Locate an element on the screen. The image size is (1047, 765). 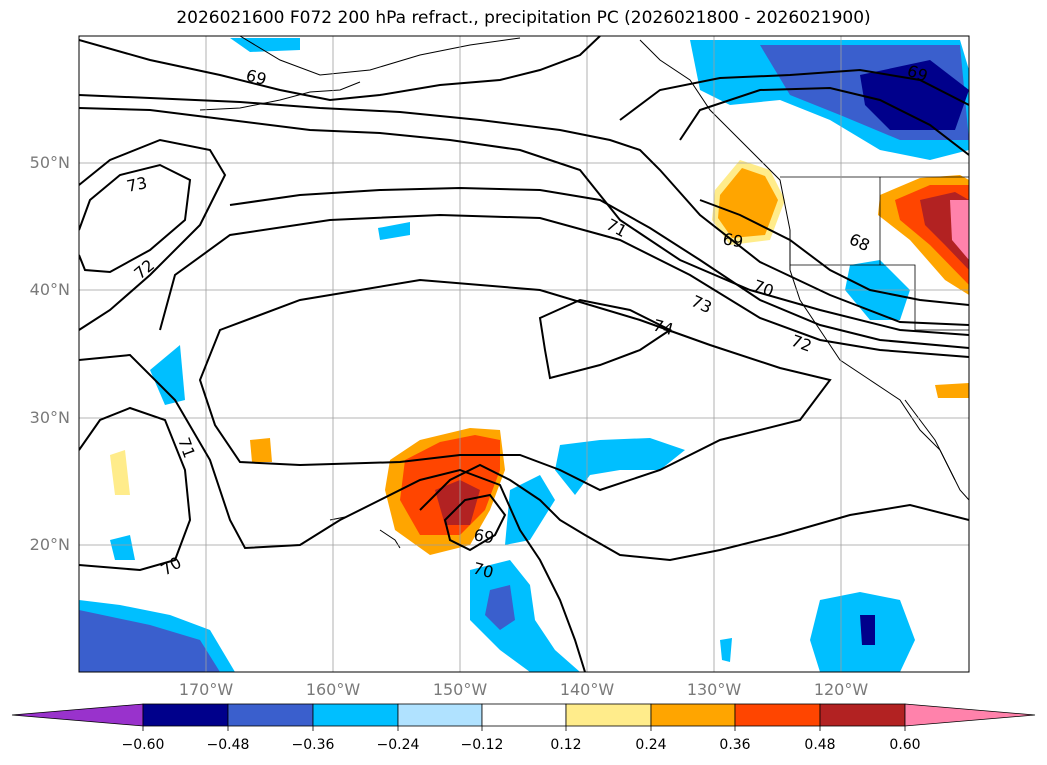
lat-label: 50°N is located at coordinates (49, 162).